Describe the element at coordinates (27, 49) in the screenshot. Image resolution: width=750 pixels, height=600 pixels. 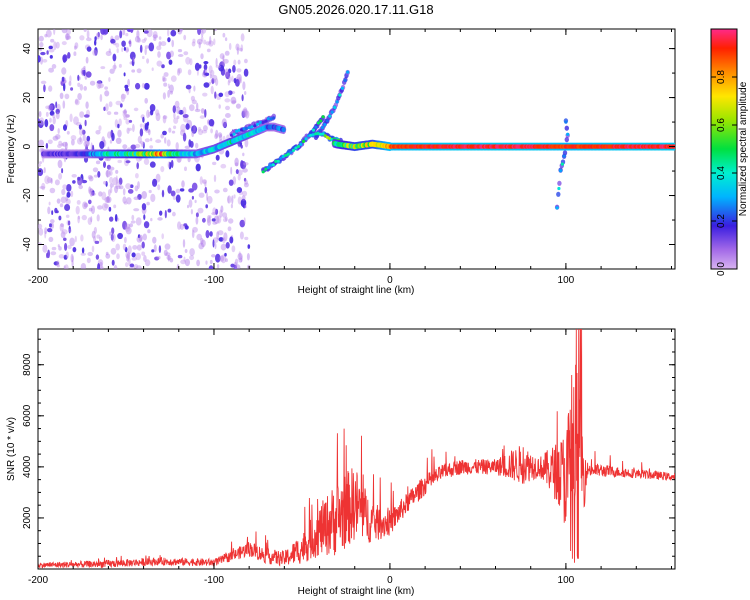
I see `spectrogram-y-tick-label: 40` at that location.